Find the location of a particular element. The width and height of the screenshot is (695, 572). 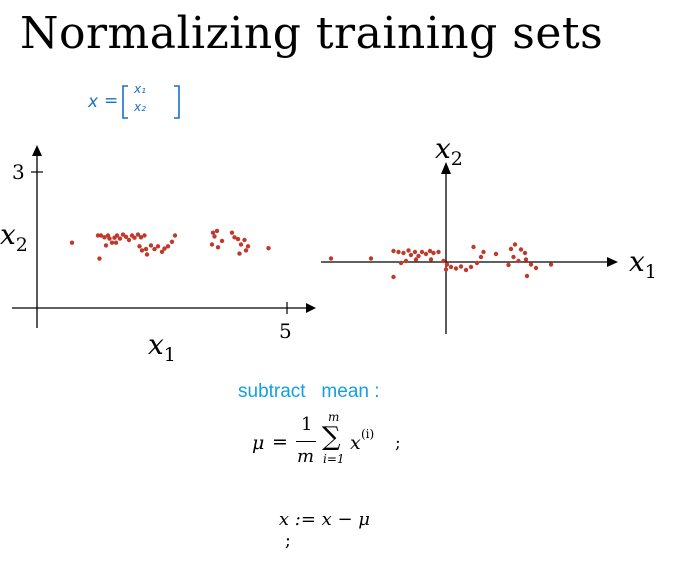

right-y-arrowhead-icon is located at coordinates (446, 168).